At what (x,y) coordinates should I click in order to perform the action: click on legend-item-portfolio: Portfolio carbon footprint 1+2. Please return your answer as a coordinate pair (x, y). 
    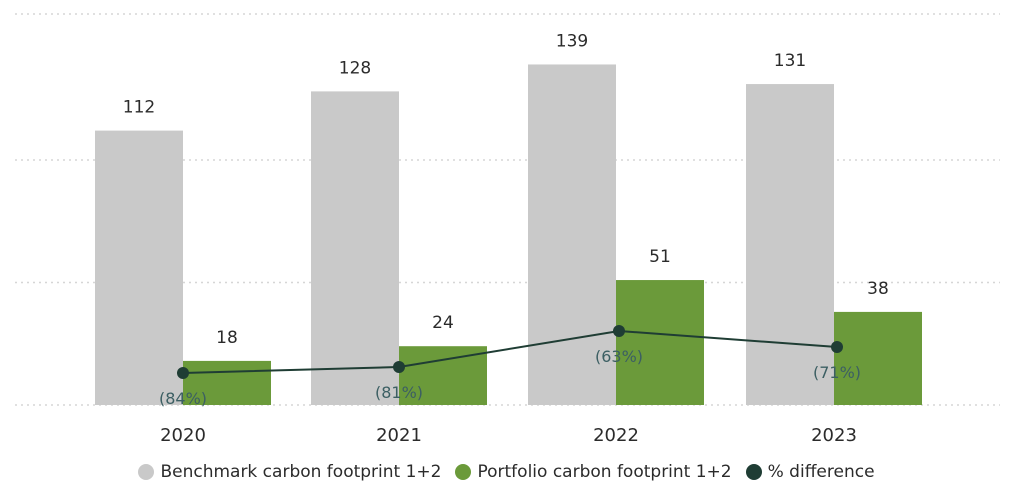
    Looking at the image, I should click on (593, 472).